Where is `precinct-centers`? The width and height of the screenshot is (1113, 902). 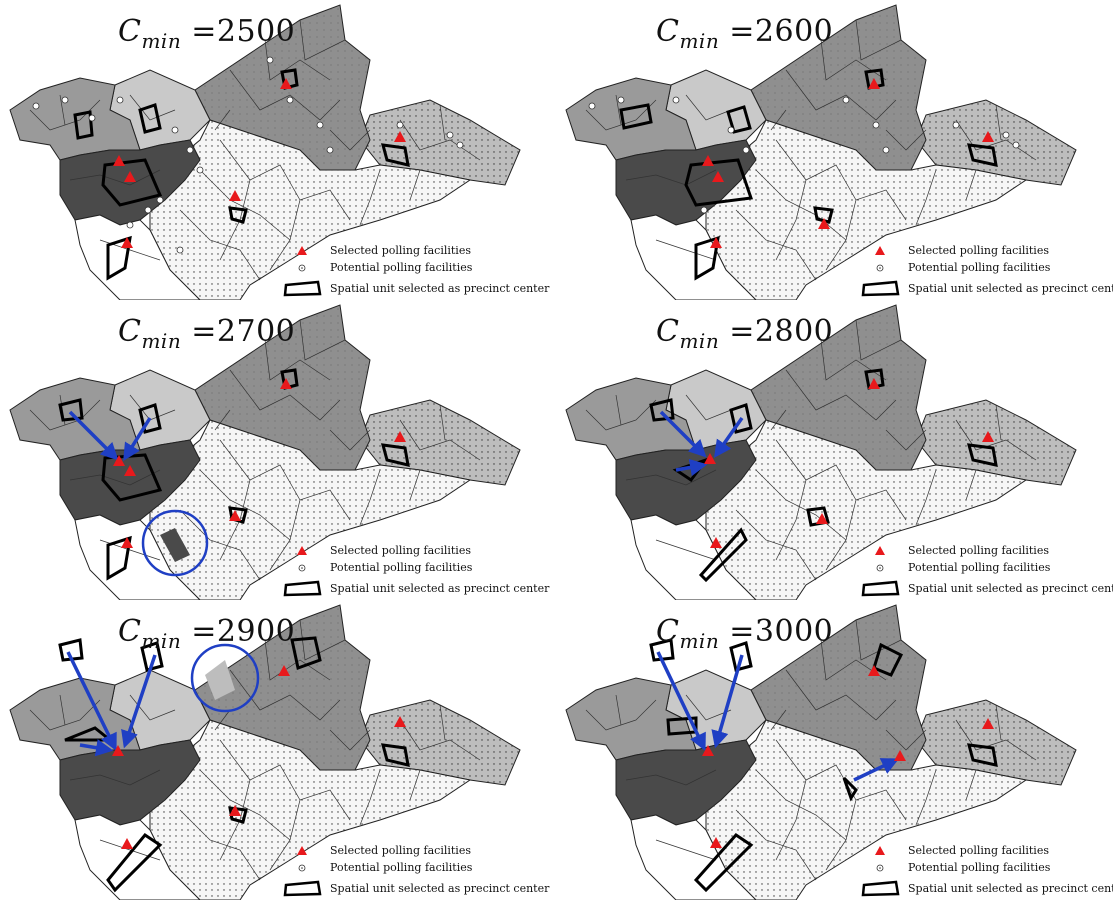
precinct-centers is located at coordinates (241, 174).